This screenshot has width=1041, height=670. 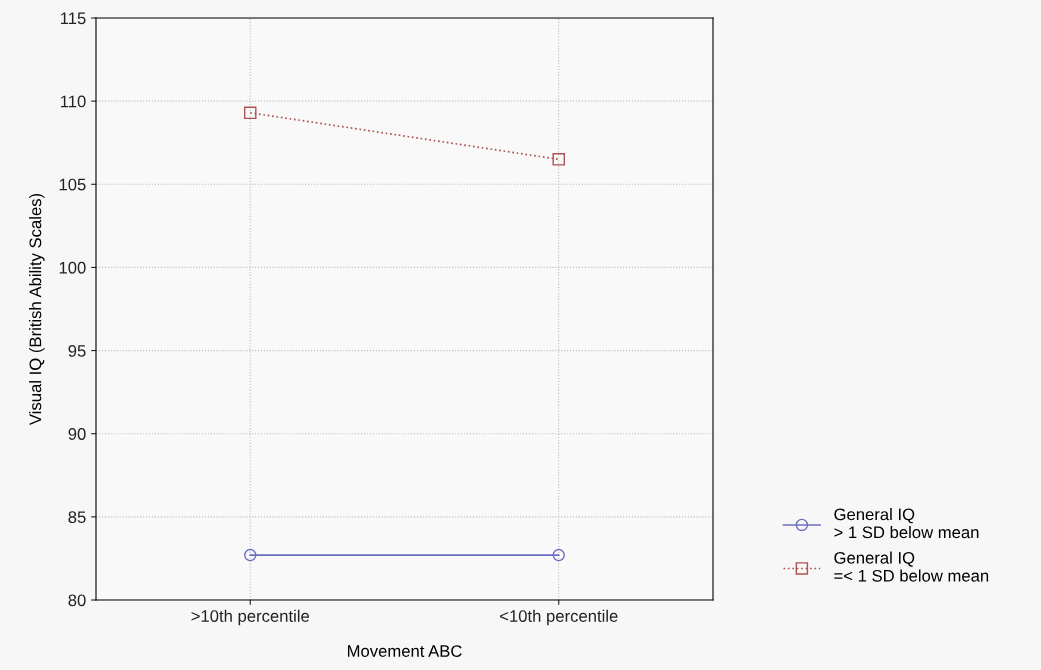 I want to click on y-tick-label: 85, so click(x=77, y=517).